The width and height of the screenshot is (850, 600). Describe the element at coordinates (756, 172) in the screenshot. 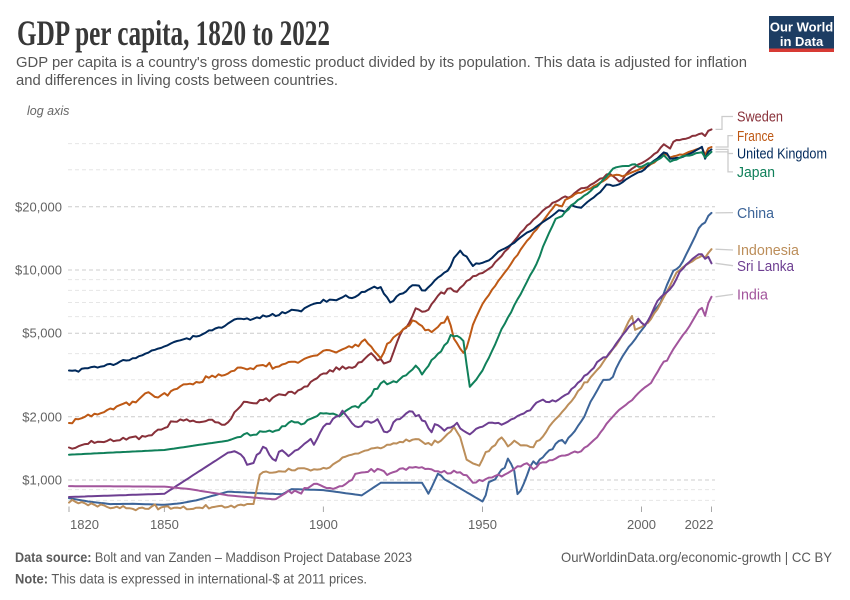

I see `svg-text: Japan` at that location.